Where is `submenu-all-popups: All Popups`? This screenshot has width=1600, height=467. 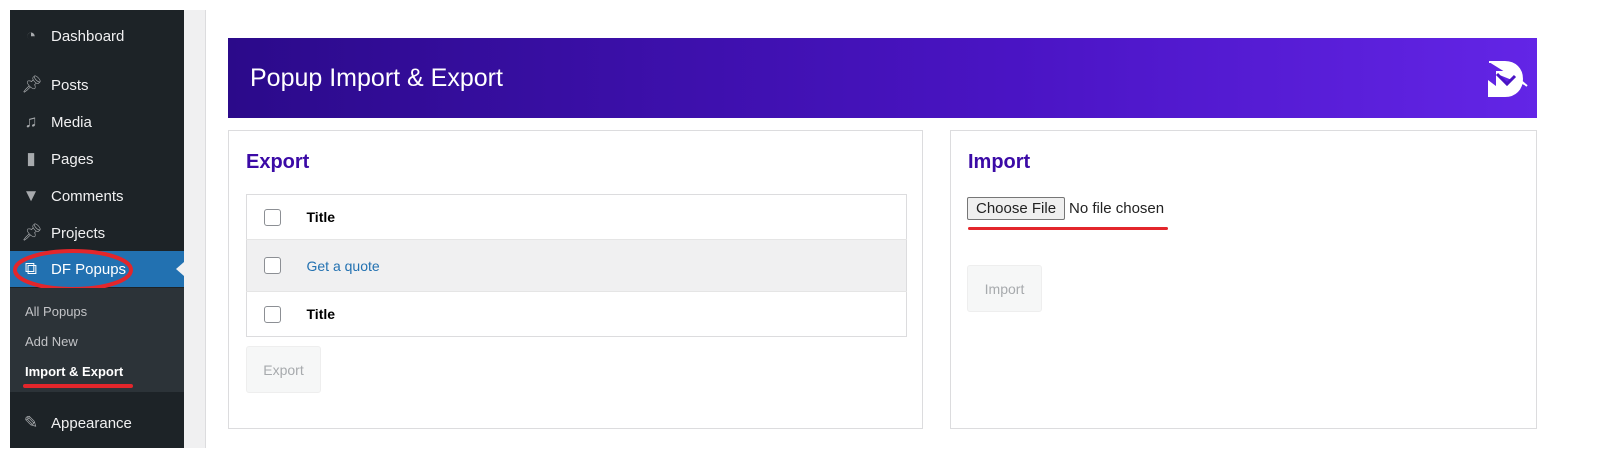 submenu-all-popups: All Popups is located at coordinates (56, 311).